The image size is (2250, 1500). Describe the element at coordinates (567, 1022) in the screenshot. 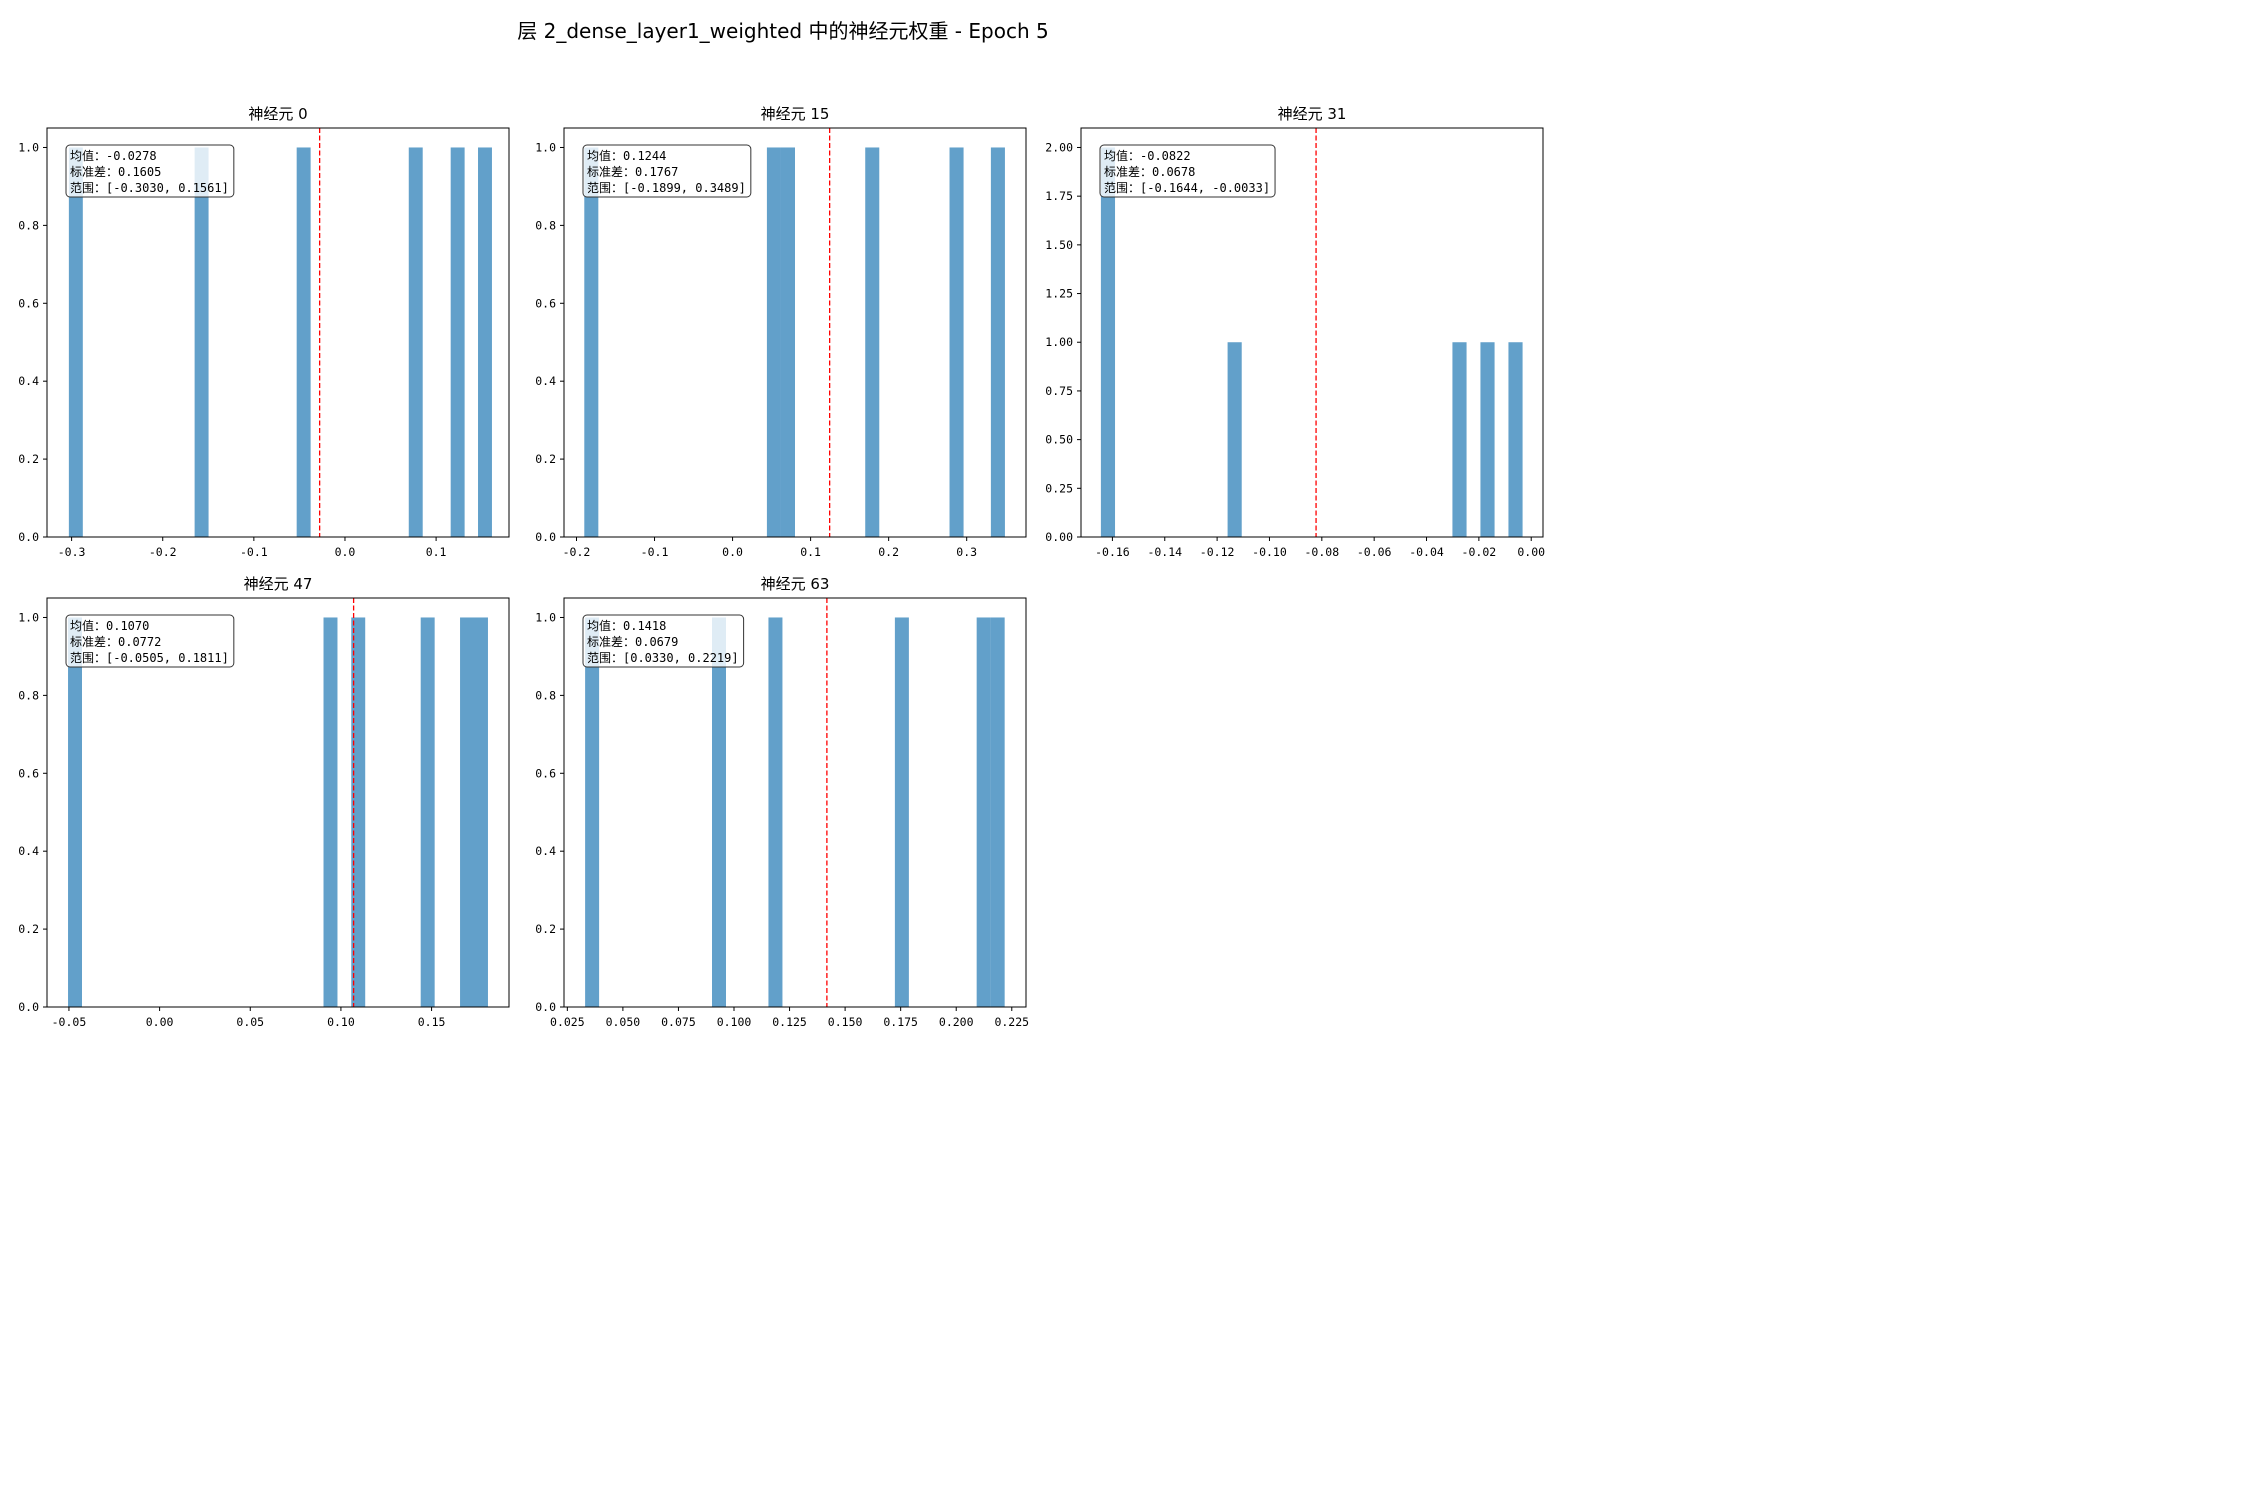

I see `x-tick-label: 0.025` at that location.